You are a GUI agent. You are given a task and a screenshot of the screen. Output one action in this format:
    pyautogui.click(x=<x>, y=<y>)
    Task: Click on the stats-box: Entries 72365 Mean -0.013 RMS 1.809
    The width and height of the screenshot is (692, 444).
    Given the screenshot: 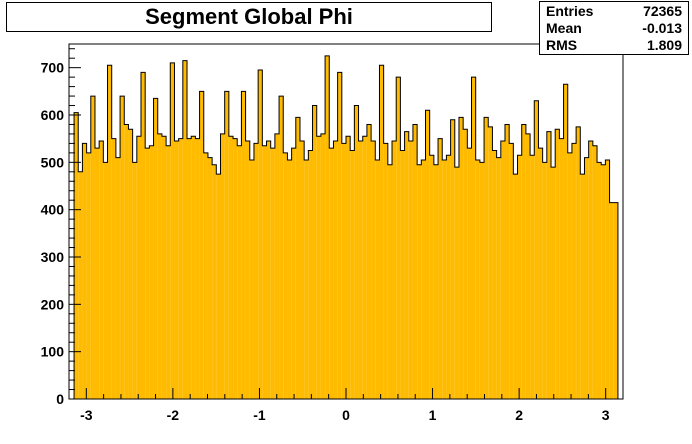 What is the action you would take?
    pyautogui.click(x=614, y=28)
    